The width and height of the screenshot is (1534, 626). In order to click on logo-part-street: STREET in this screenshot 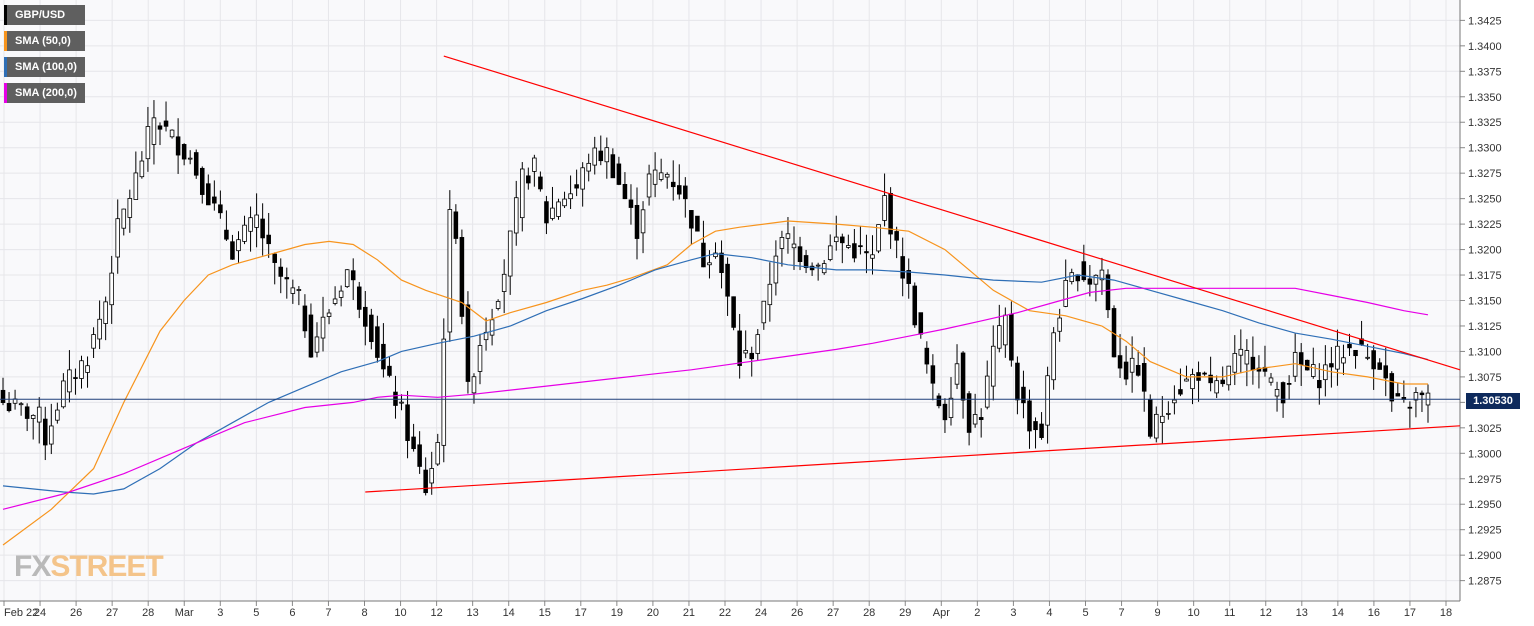, I will do `click(106, 566)`.